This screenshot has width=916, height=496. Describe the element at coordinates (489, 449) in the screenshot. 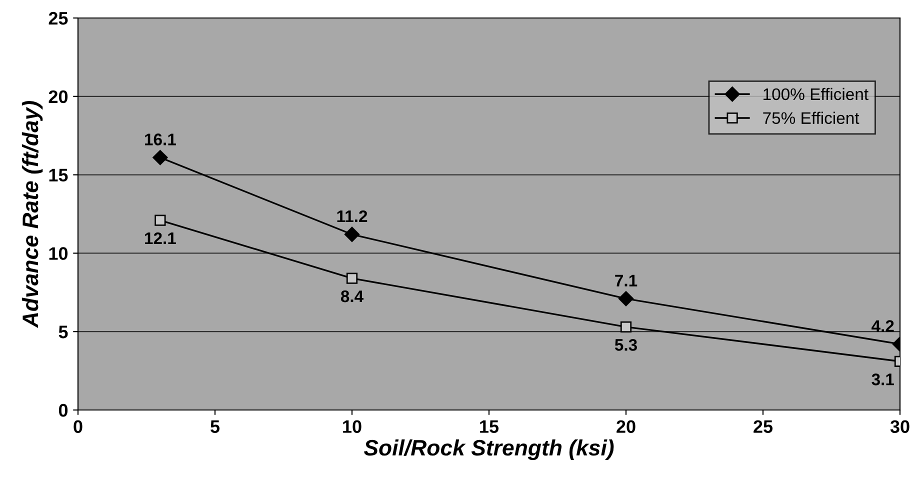

I see `x-axis-title: Soil/Rock Strength (ksi)` at that location.